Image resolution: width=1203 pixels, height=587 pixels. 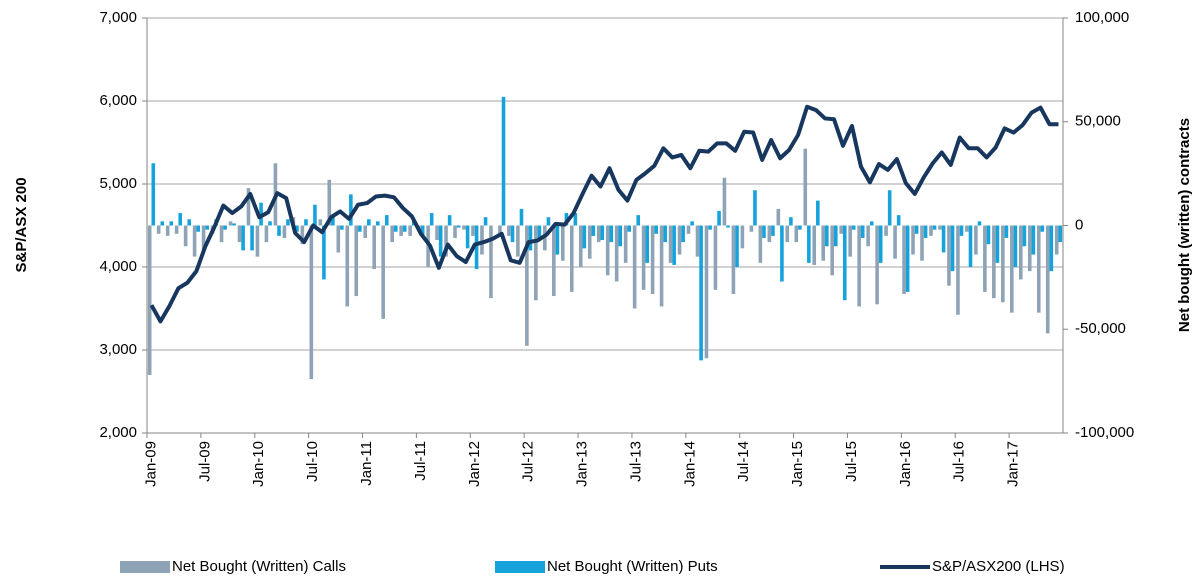 What do you see at coordinates (118, 432) in the screenshot?
I see `y-tick-label: 2,000` at bounding box center [118, 432].